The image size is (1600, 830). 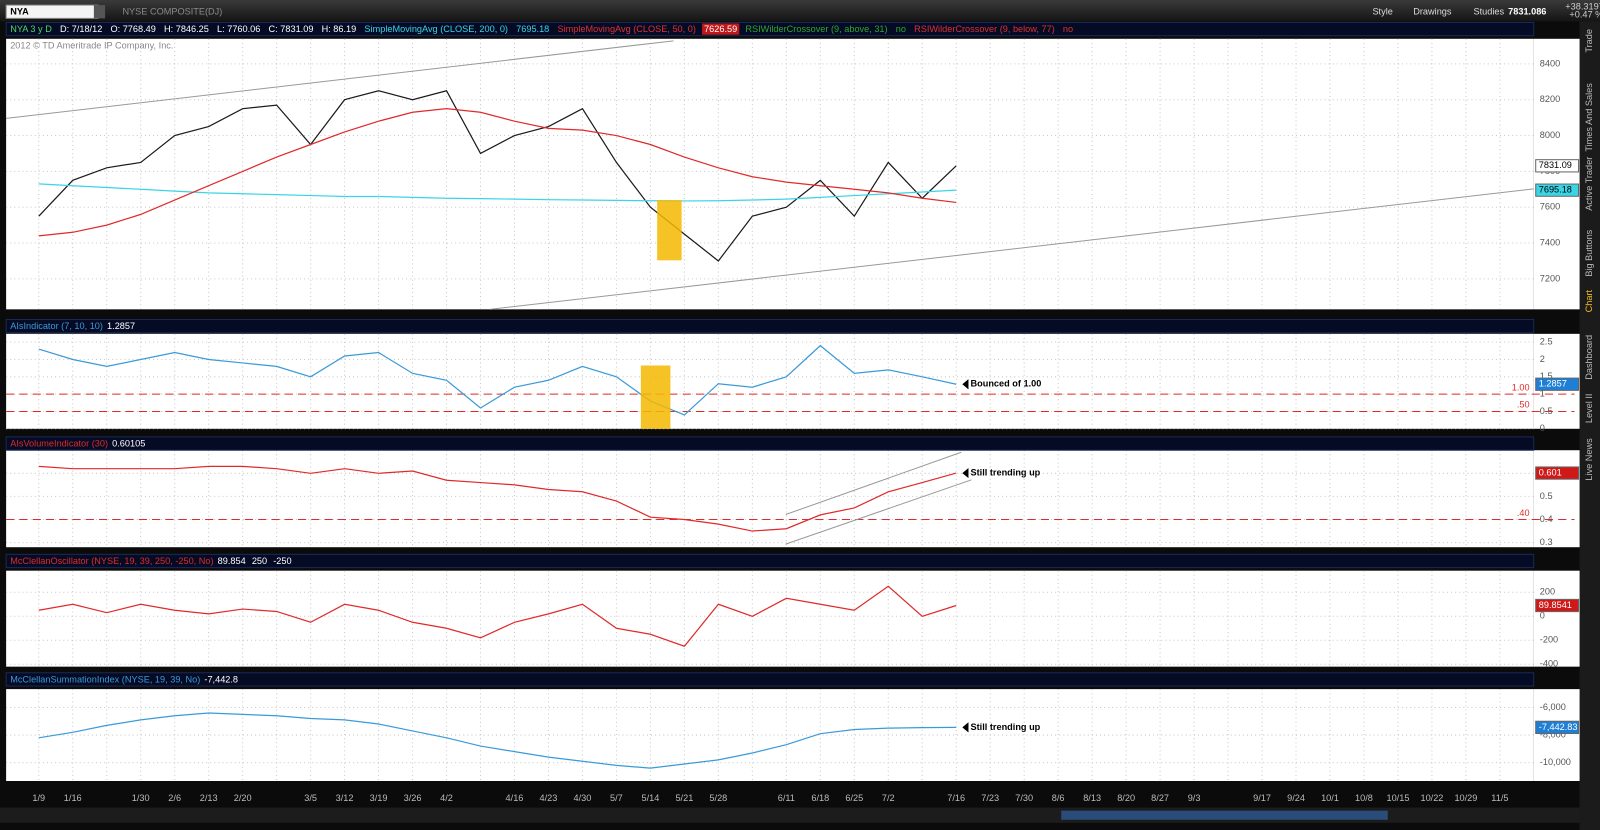 I want to click on annotation-arrow, so click(x=965, y=727).